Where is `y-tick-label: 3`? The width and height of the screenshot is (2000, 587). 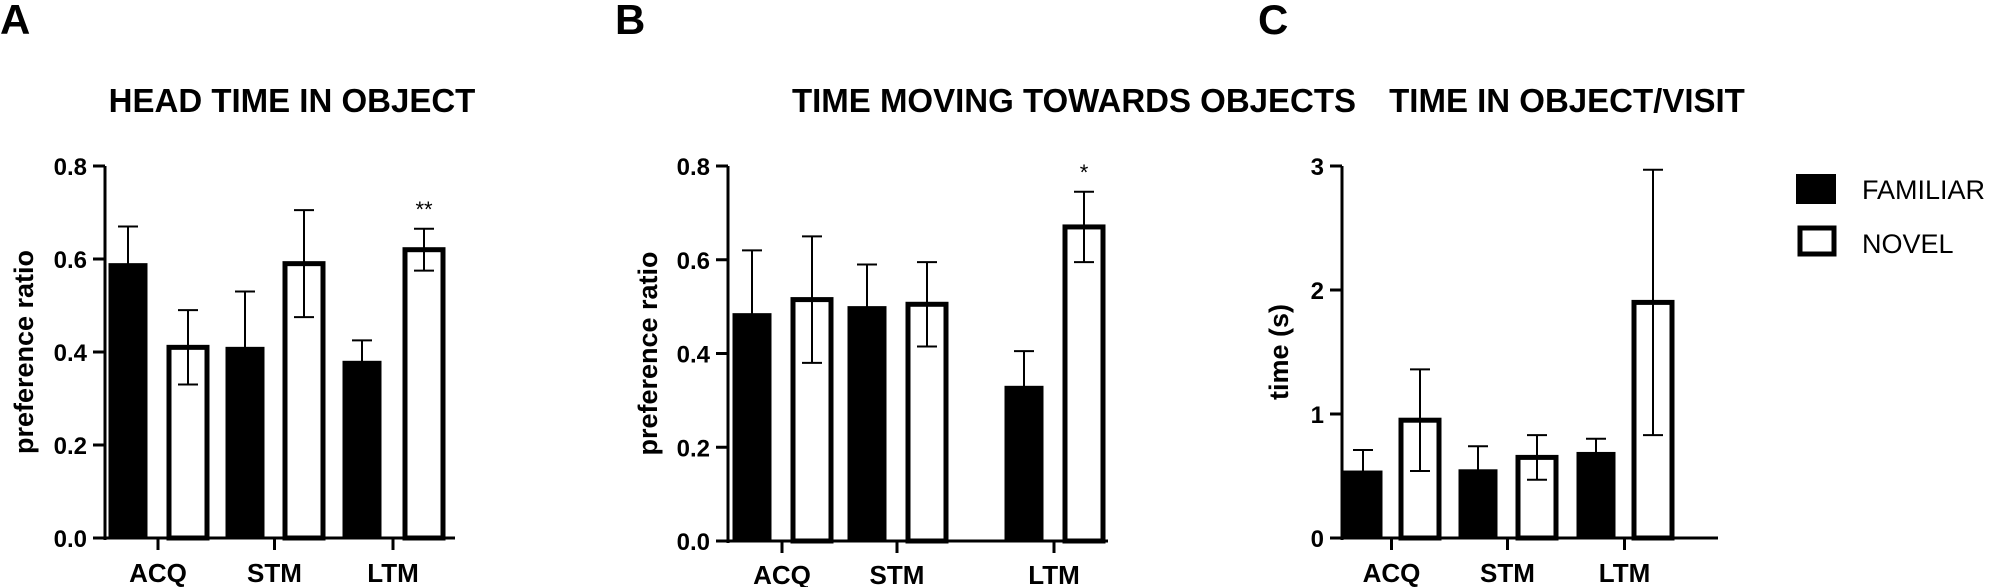
y-tick-label: 3 is located at coordinates (1317, 167).